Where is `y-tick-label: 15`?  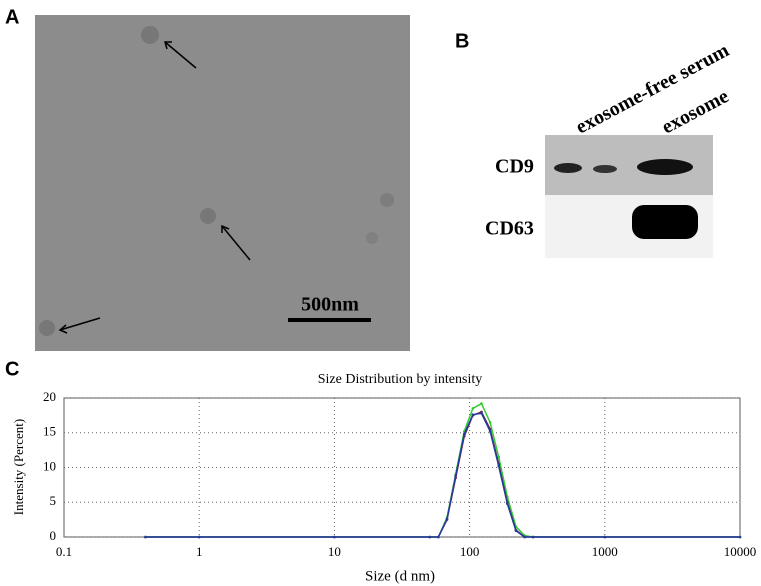
y-tick-label: 15 is located at coordinates (49, 431).